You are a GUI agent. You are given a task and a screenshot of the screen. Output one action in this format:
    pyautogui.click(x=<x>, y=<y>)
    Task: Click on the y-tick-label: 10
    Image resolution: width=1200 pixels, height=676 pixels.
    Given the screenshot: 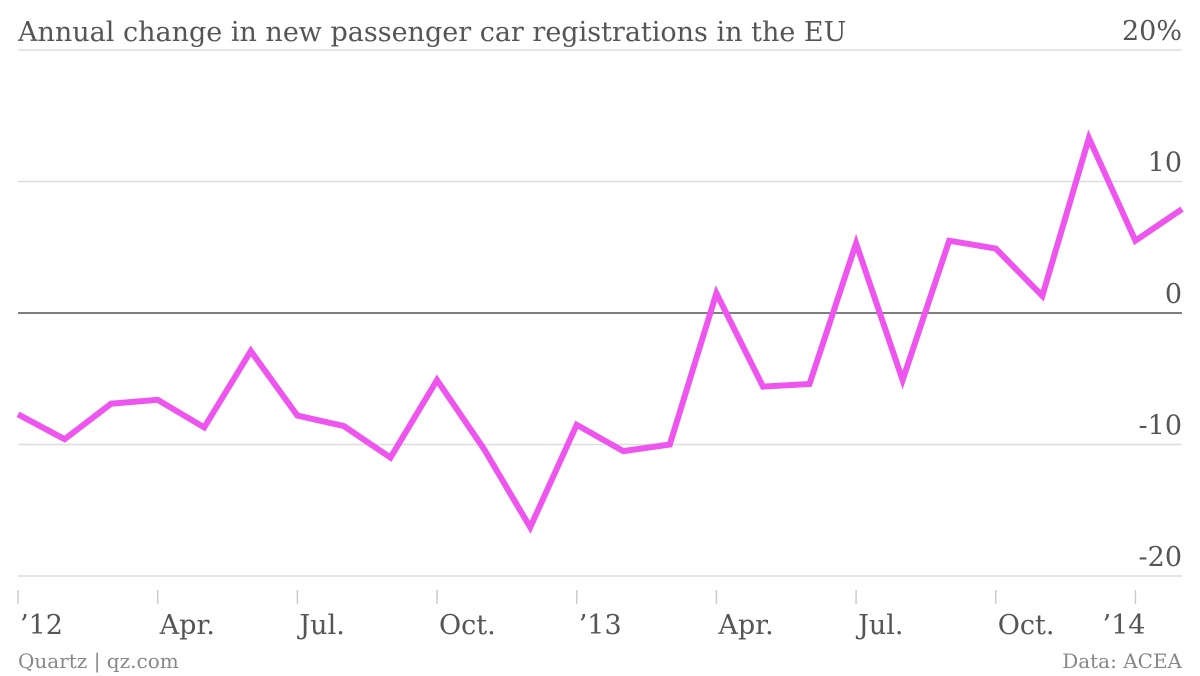 What is the action you would take?
    pyautogui.click(x=1165, y=163)
    